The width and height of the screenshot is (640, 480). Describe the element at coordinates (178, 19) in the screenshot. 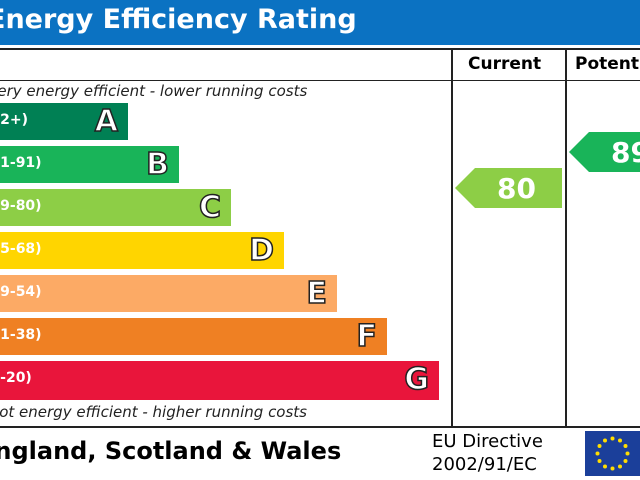

I see `title: Energy Efficiency Rating` at that location.